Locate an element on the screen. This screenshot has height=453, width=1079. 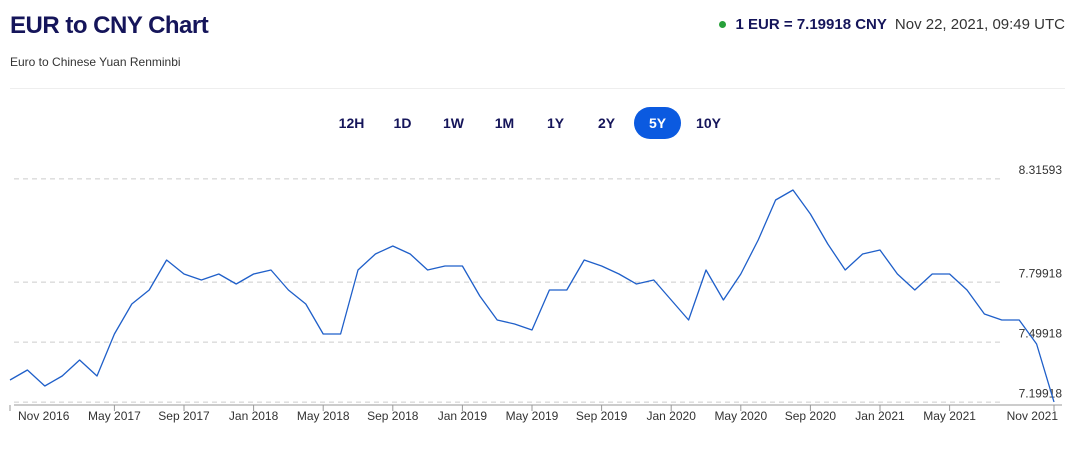
range-button: 2Y is located at coordinates (606, 123).